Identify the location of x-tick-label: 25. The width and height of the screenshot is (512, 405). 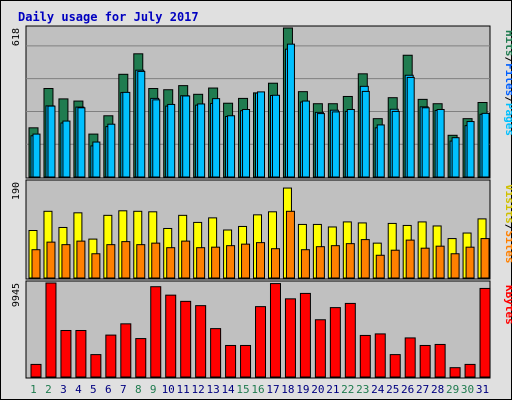
(392, 389).